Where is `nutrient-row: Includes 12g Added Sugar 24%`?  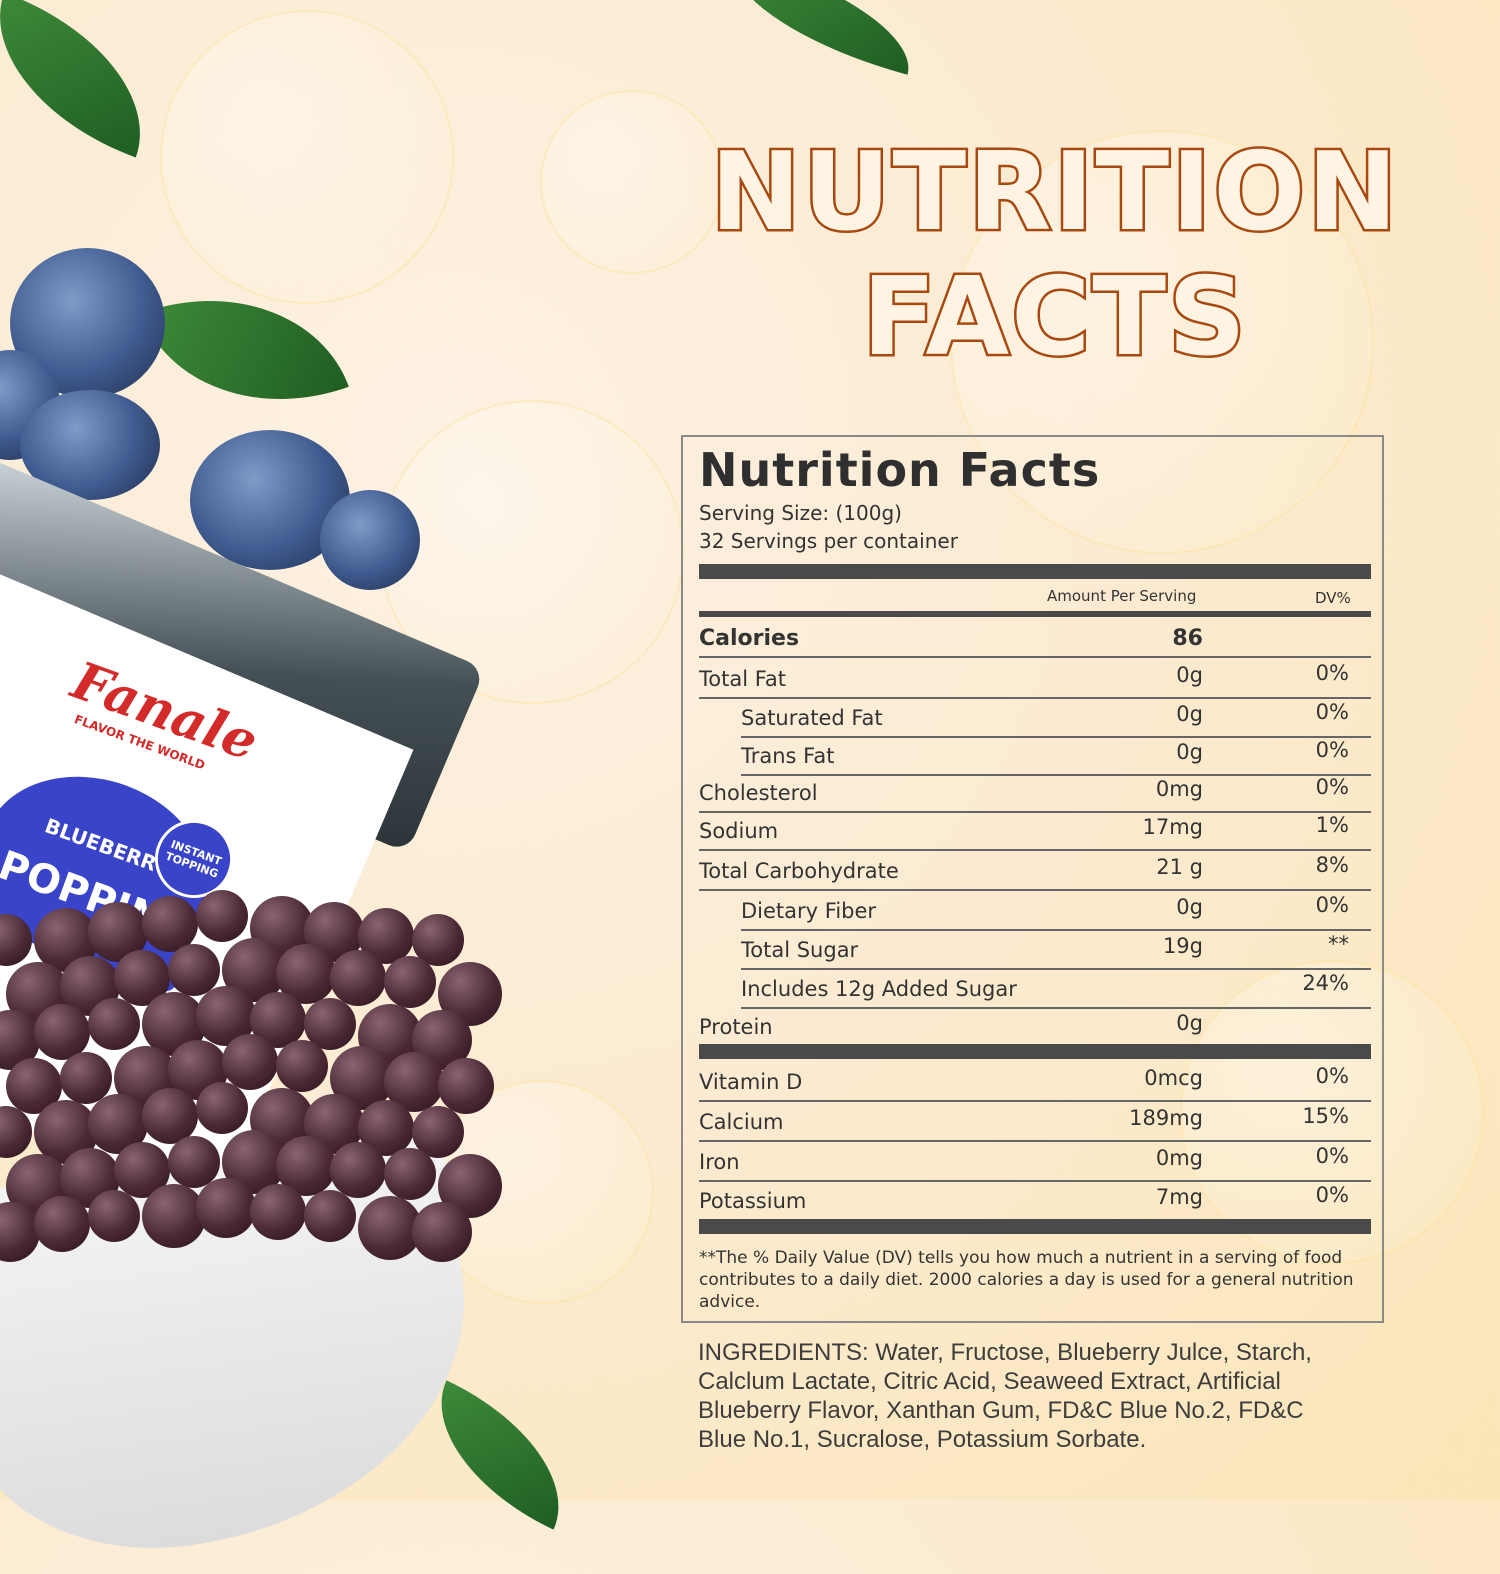 nutrient-row: Includes 12g Added Sugar 24% is located at coordinates (1035, 987).